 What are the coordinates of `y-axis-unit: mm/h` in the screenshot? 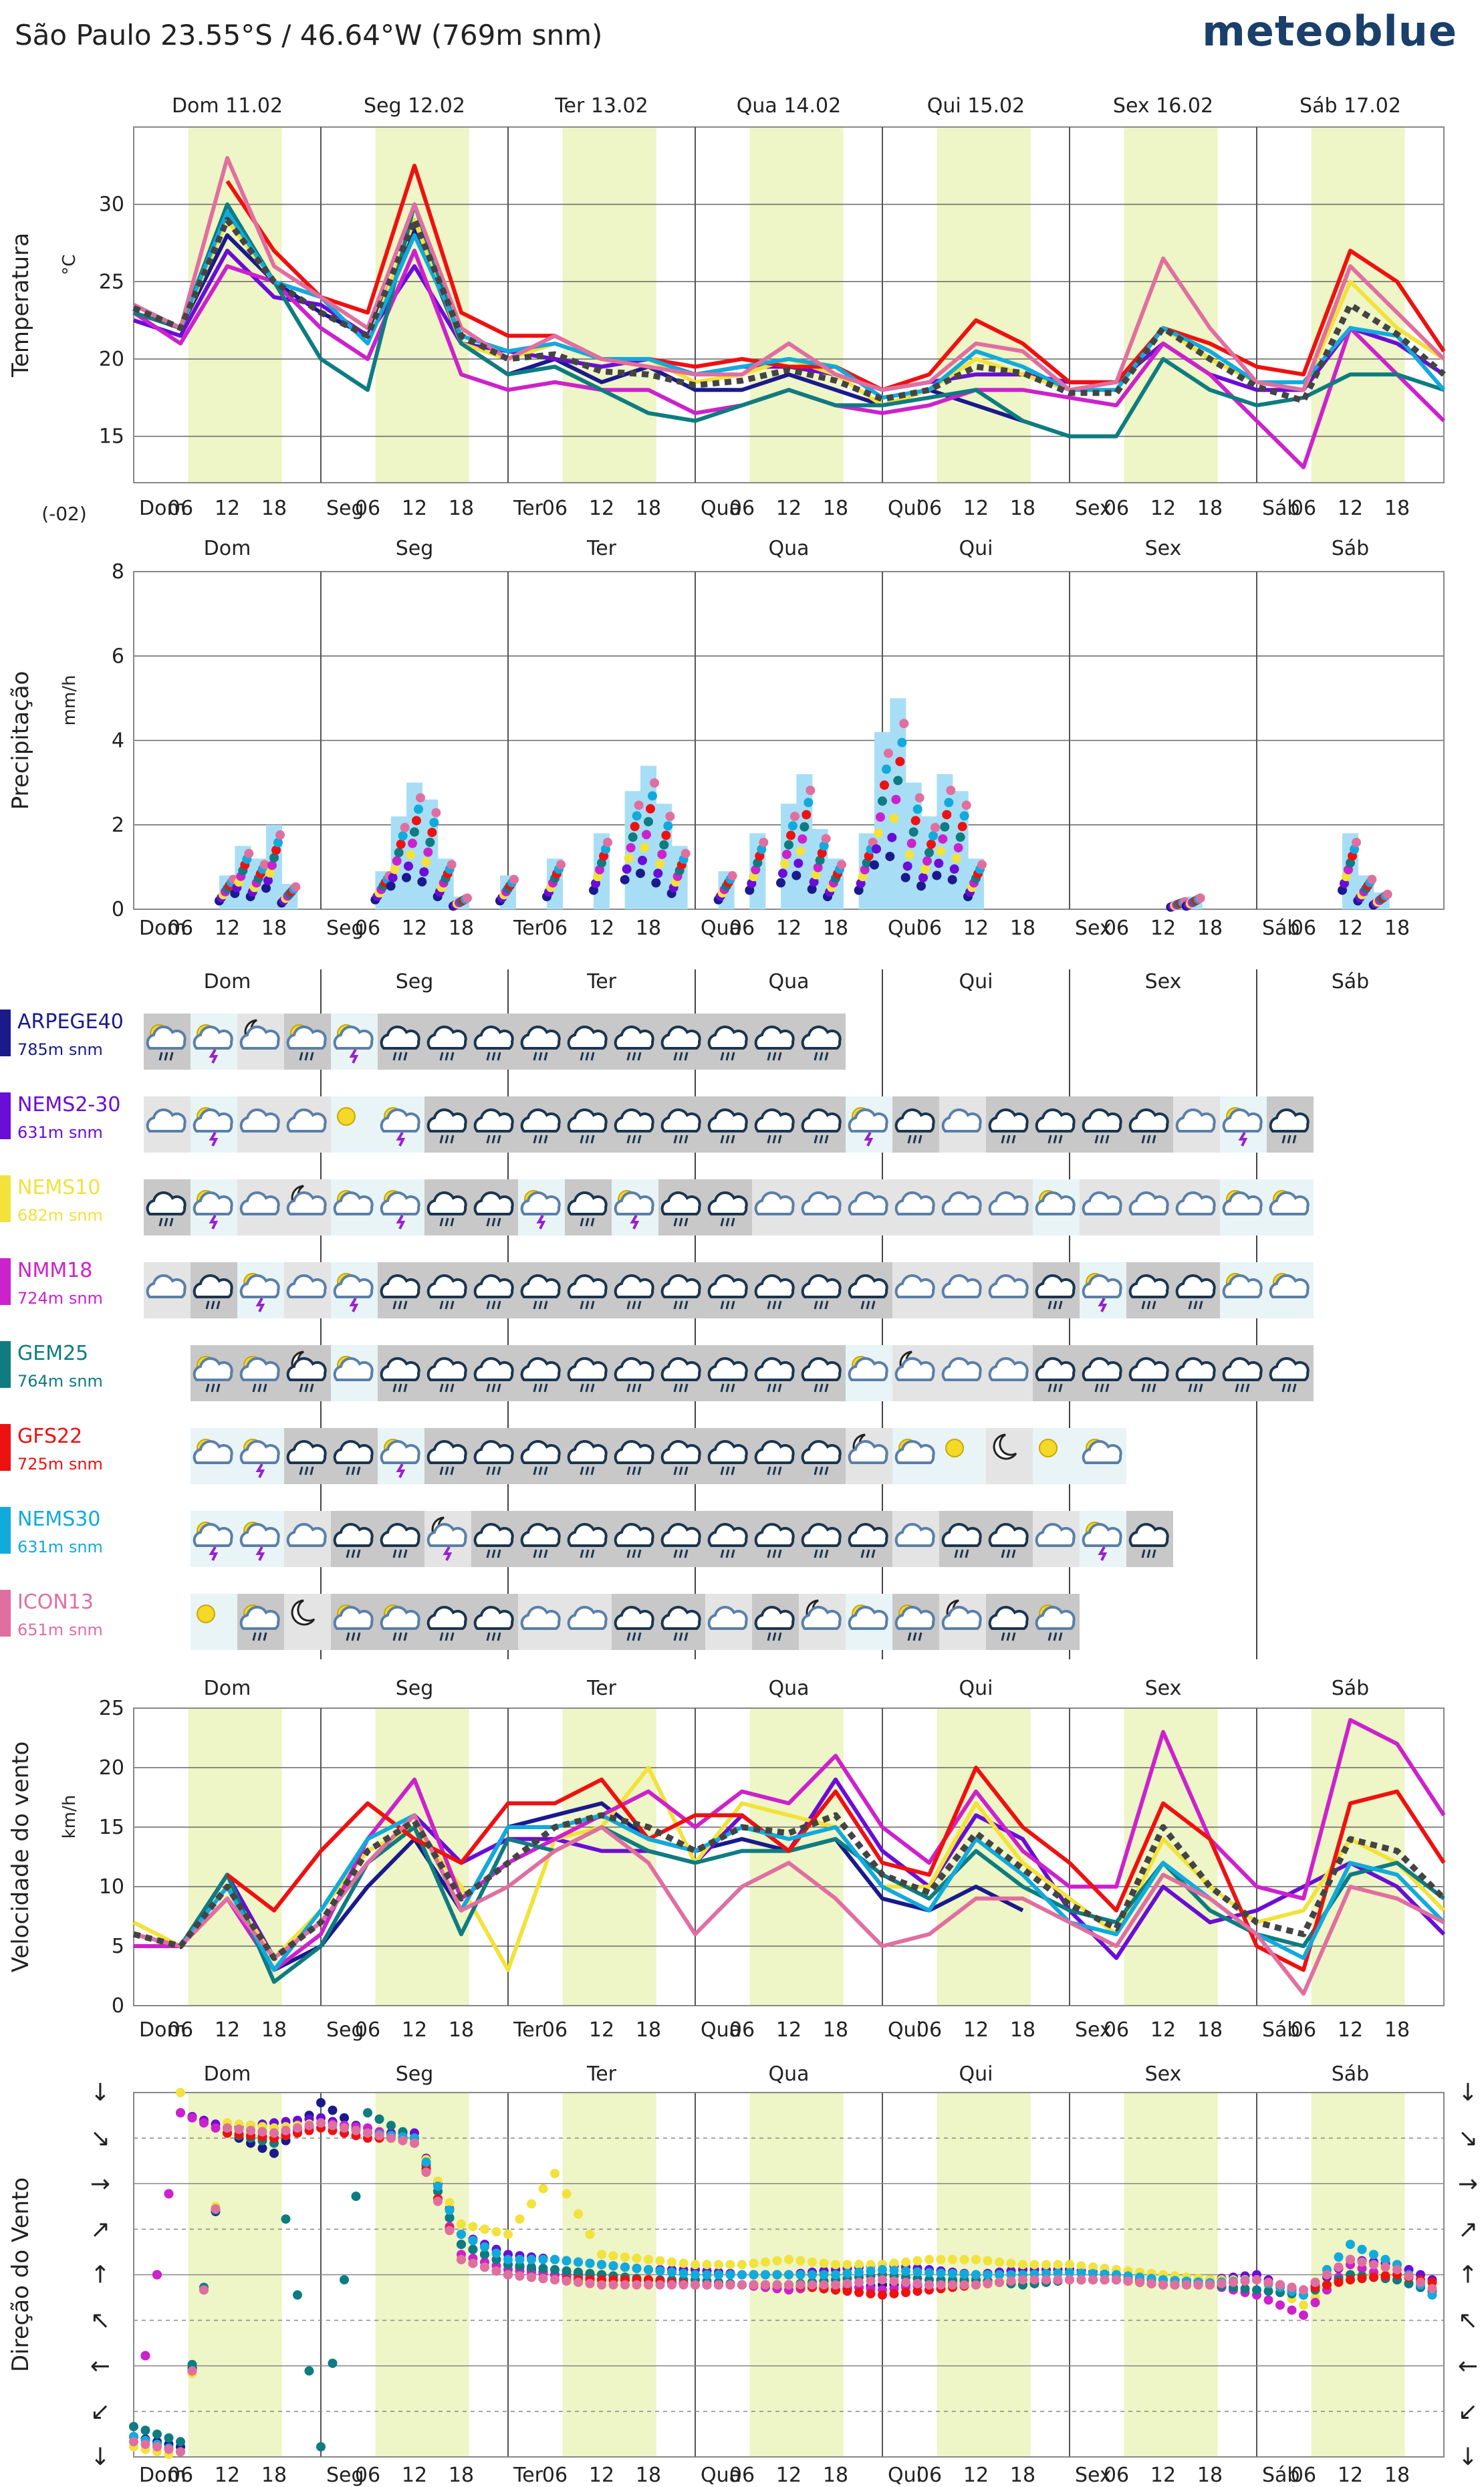 It's located at (69, 701).